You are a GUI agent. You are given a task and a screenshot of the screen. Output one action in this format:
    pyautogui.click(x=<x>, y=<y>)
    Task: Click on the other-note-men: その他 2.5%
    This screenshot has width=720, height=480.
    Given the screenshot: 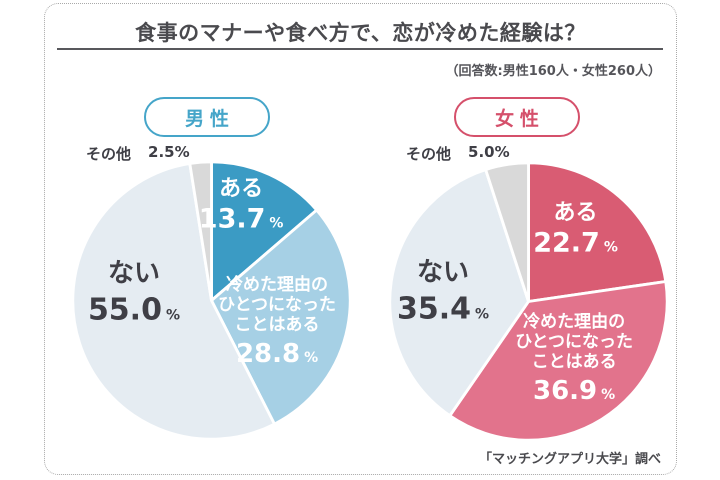 What is the action you would take?
    pyautogui.click(x=138, y=153)
    